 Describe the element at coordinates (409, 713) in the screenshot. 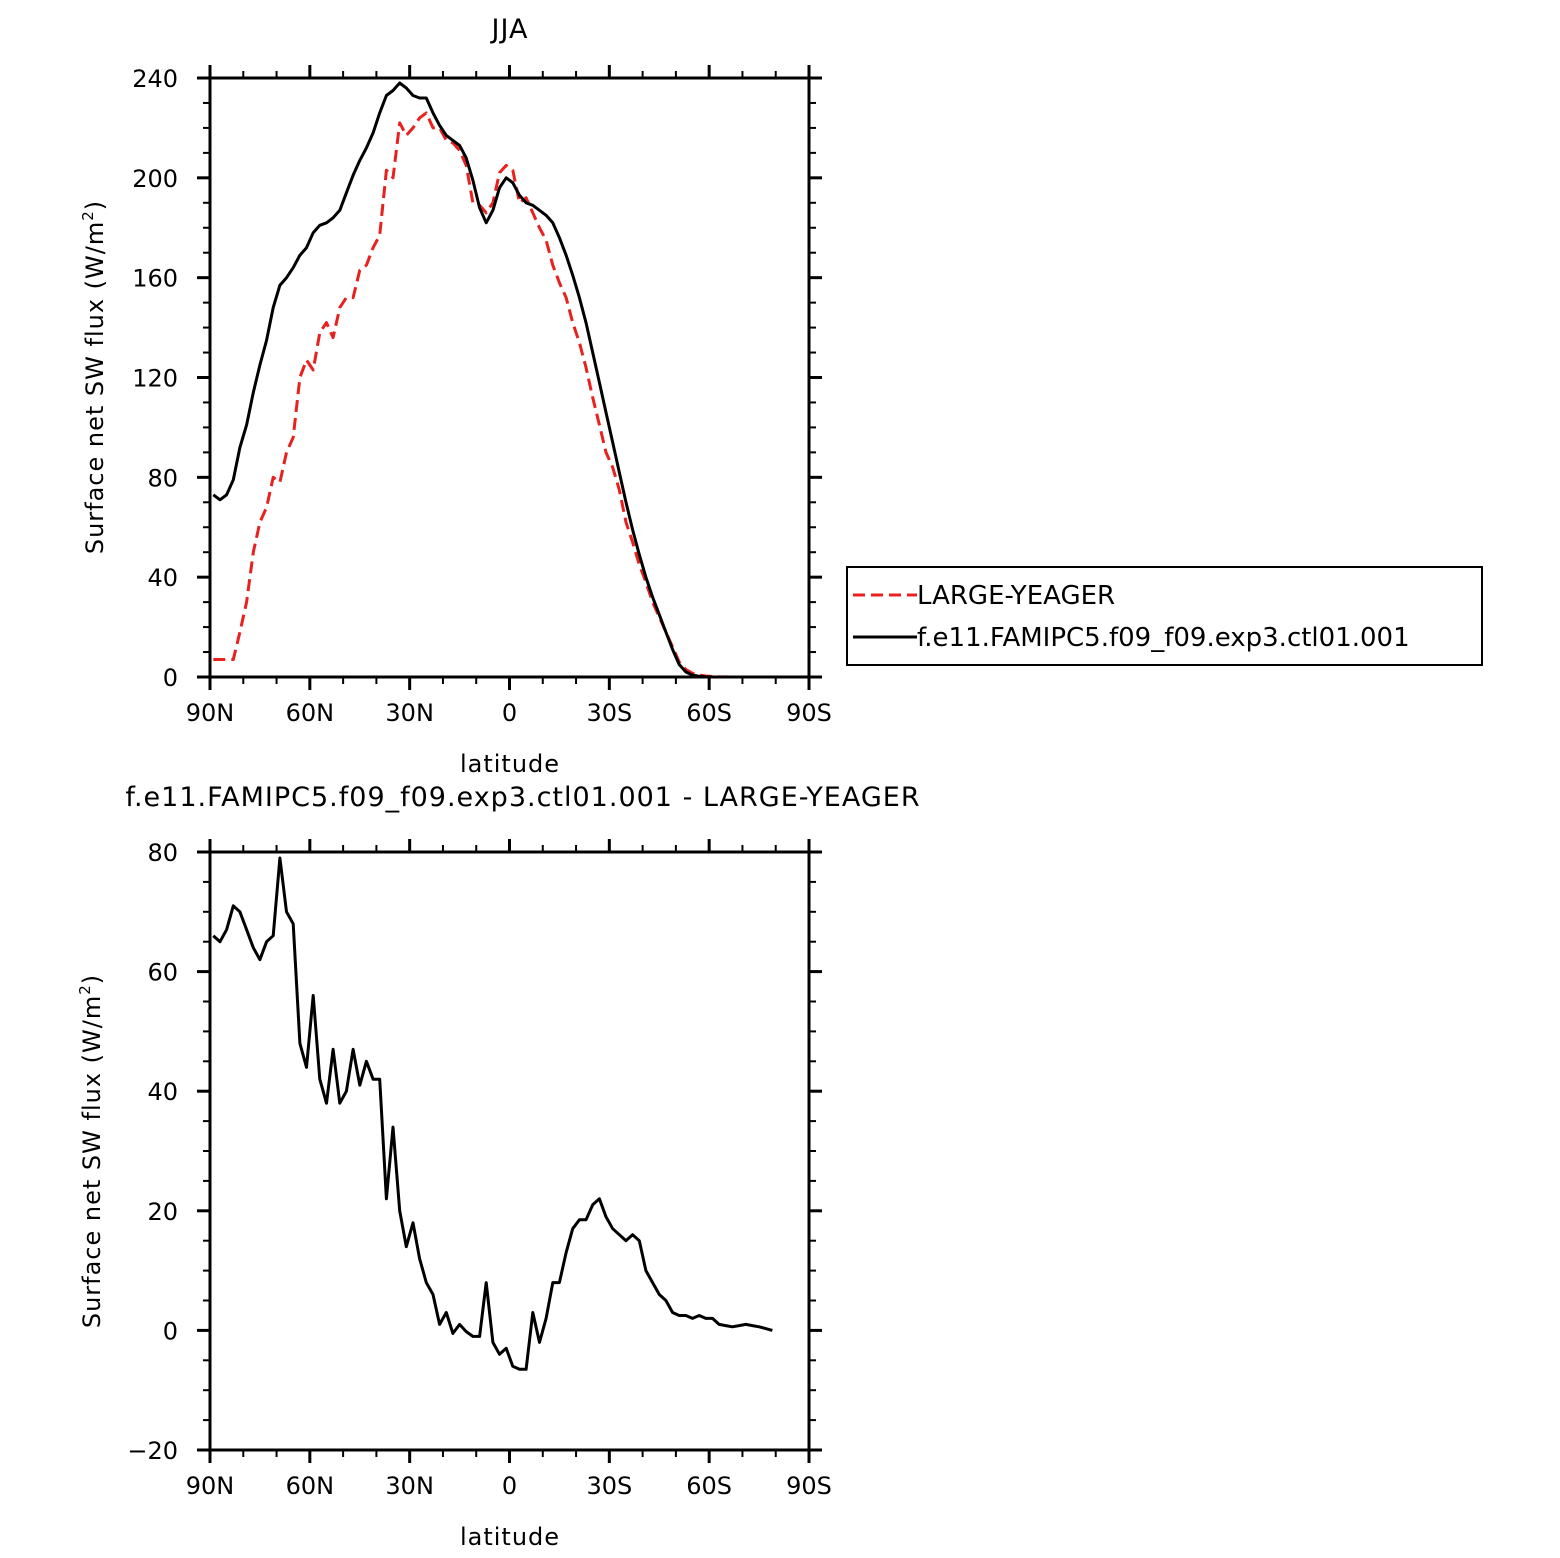

I see `top-x-tick-label: 30N` at that location.